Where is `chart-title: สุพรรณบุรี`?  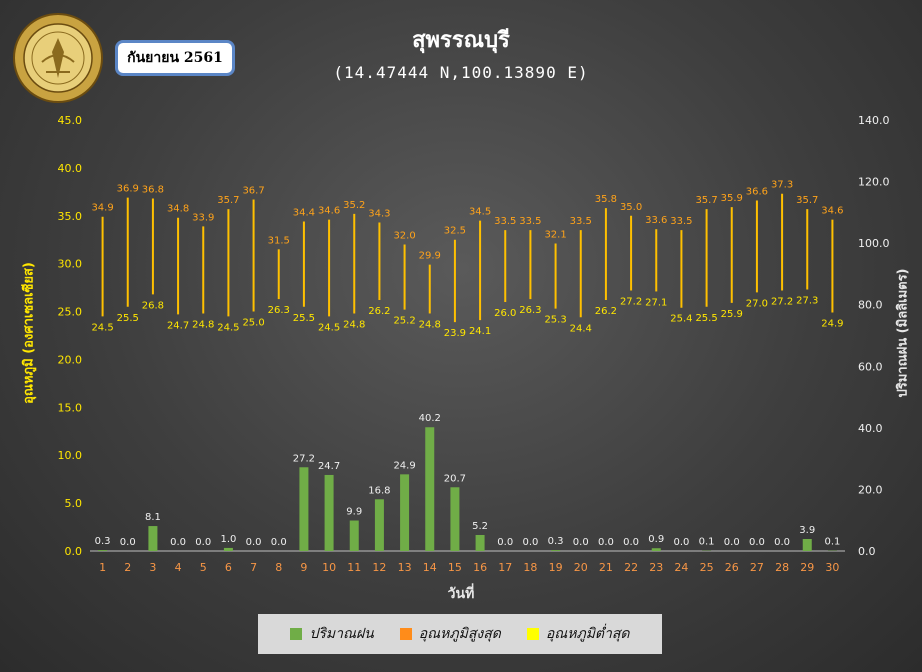 chart-title: สุพรรณบุรี is located at coordinates (461, 40).